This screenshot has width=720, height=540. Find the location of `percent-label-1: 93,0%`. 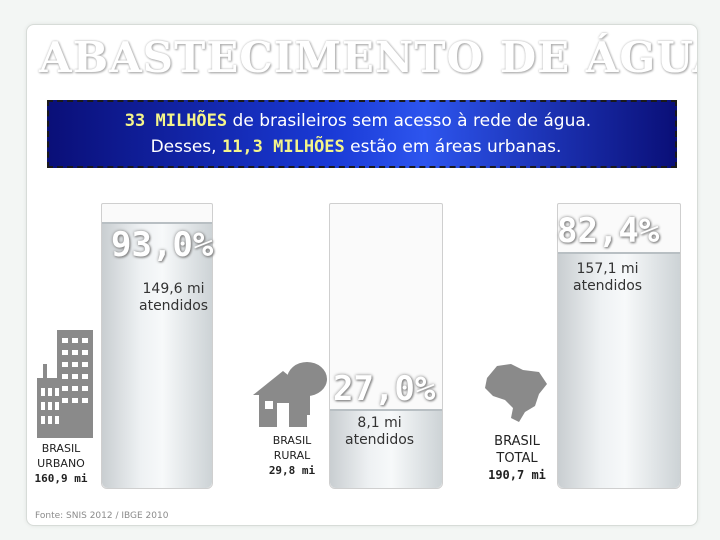

percent-label-1: 93,0% is located at coordinates (162, 245).